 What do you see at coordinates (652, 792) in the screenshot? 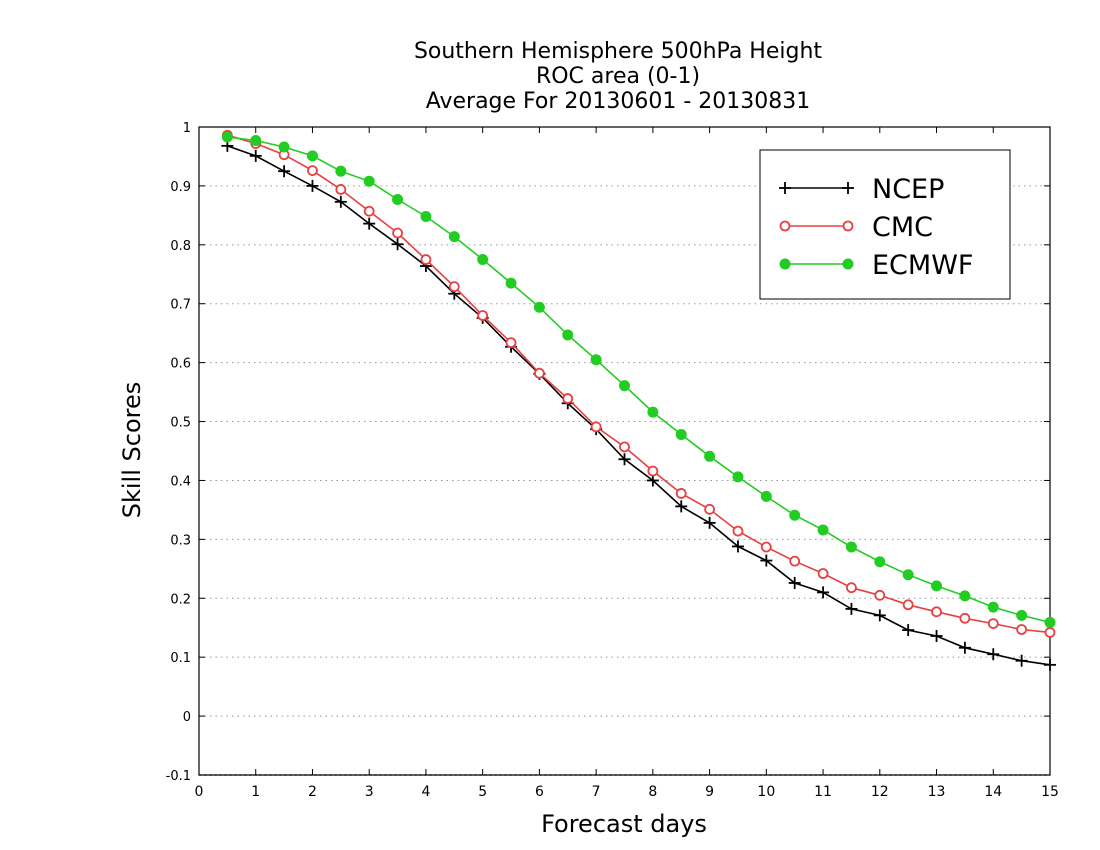
I see `x-tick-label: 8` at bounding box center [652, 792].